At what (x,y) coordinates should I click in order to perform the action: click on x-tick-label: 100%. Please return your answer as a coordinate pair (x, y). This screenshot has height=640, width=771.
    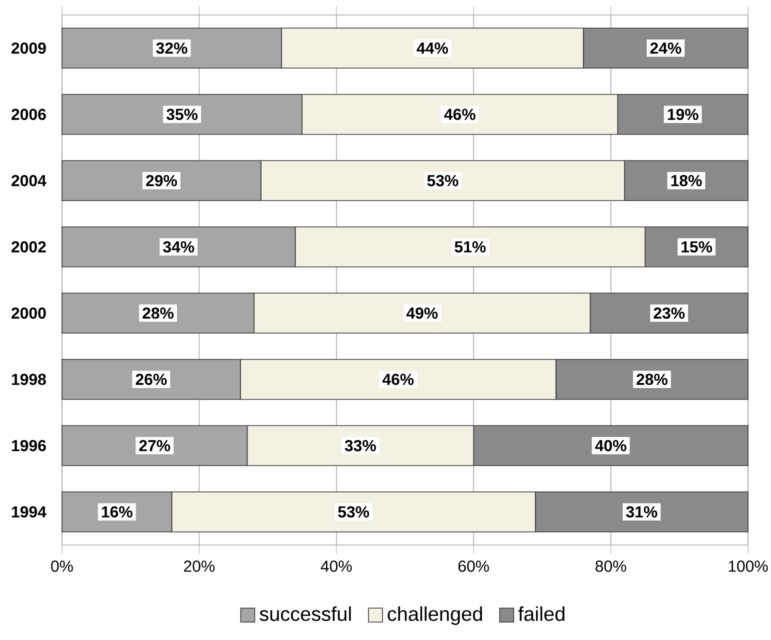
    Looking at the image, I should click on (748, 566).